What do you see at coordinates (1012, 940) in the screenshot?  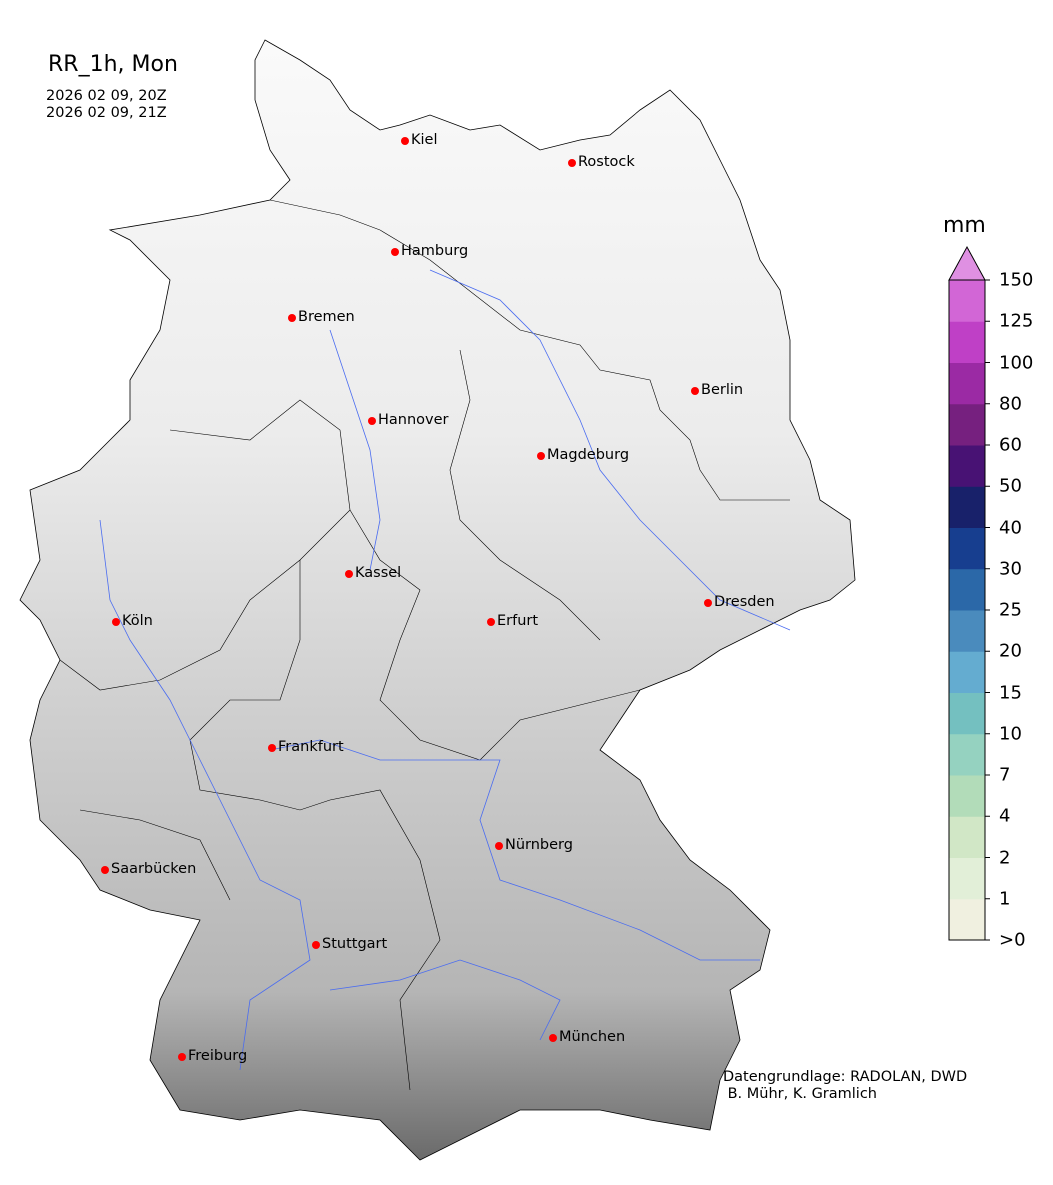 I see `colorbar-tick-label: >0` at bounding box center [1012, 940].